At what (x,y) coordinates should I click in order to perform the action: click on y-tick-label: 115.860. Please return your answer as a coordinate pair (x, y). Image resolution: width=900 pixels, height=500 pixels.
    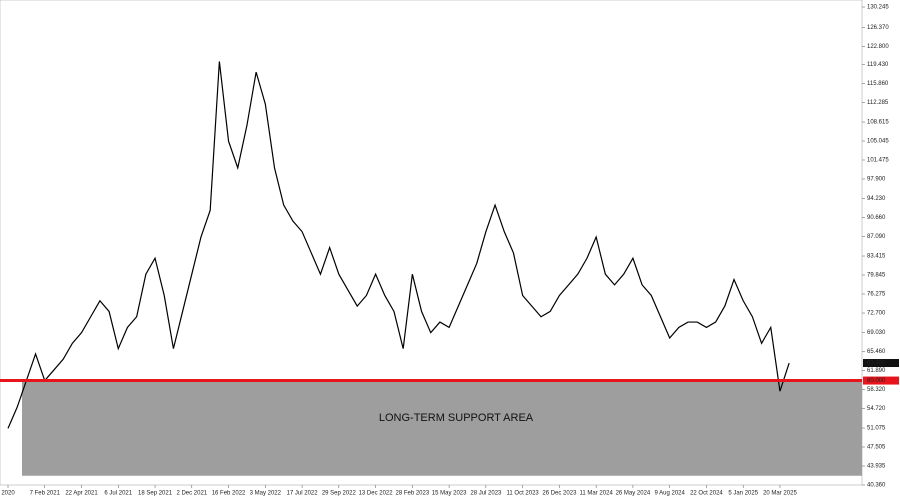
    Looking at the image, I should click on (878, 84).